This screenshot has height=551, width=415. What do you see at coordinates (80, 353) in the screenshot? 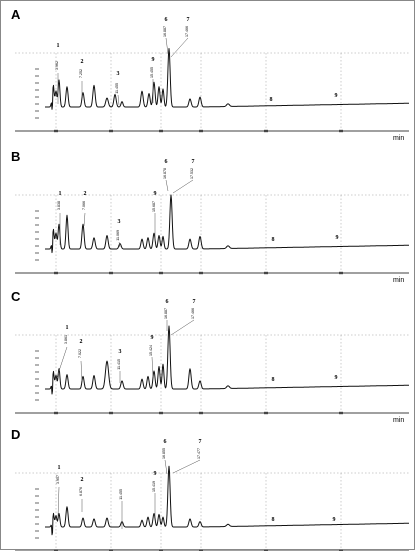
I see `retention-time-label: 7.022` at bounding box center [80, 353].